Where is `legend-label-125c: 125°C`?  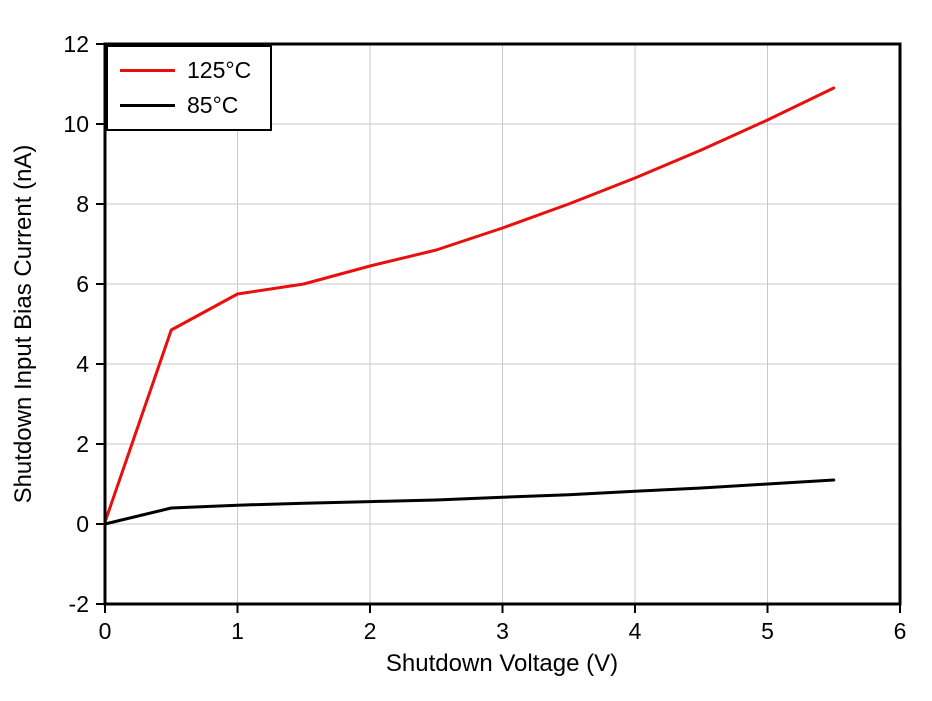 legend-label-125c: 125°C is located at coordinates (219, 70).